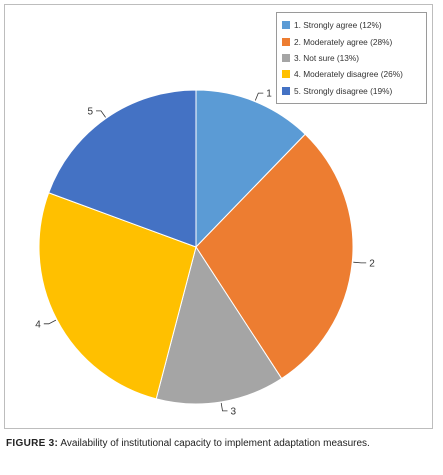  What do you see at coordinates (327, 57) in the screenshot?
I see `legend-label-3: 3. Not sure (13%)` at bounding box center [327, 57].